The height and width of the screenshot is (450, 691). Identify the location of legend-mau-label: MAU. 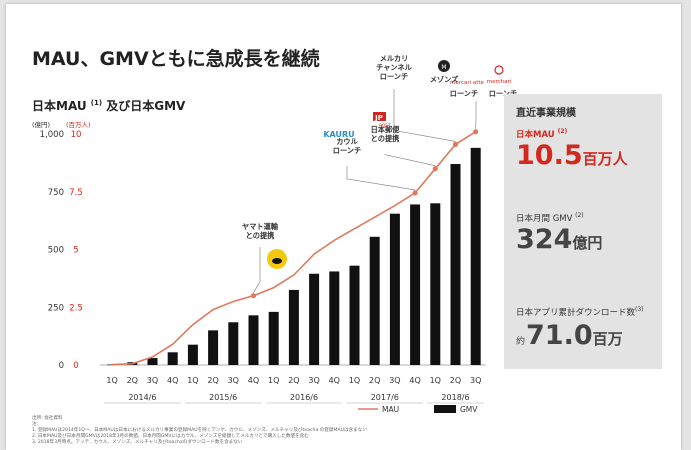
(390, 409).